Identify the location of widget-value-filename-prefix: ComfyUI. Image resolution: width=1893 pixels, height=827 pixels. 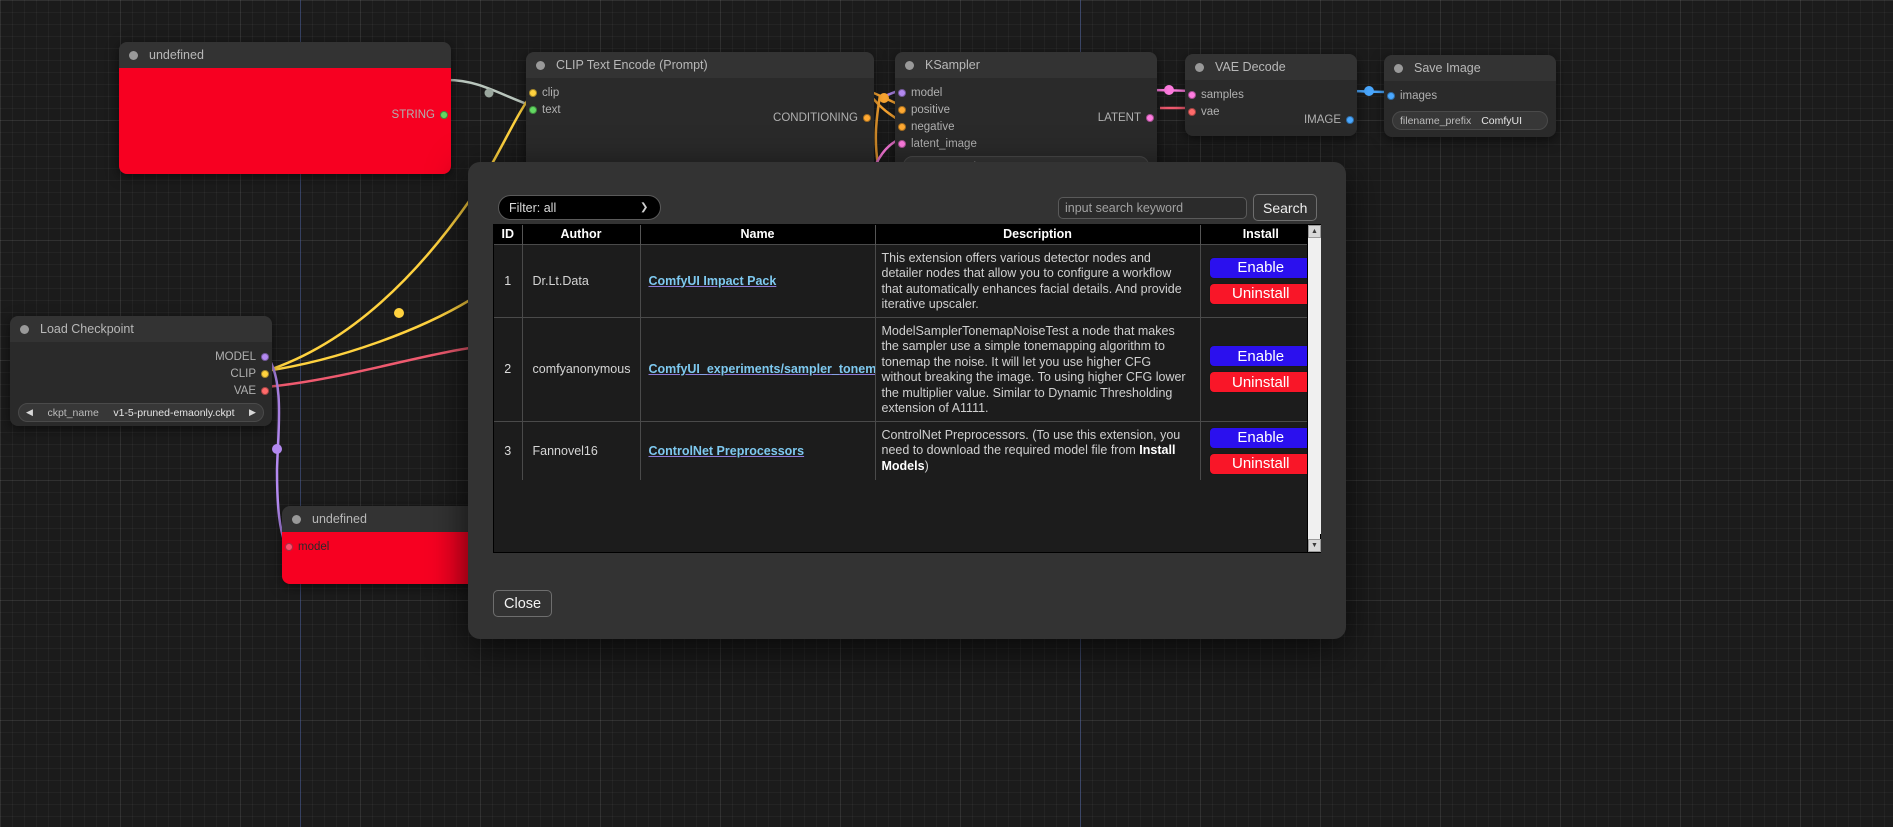
(1502, 120).